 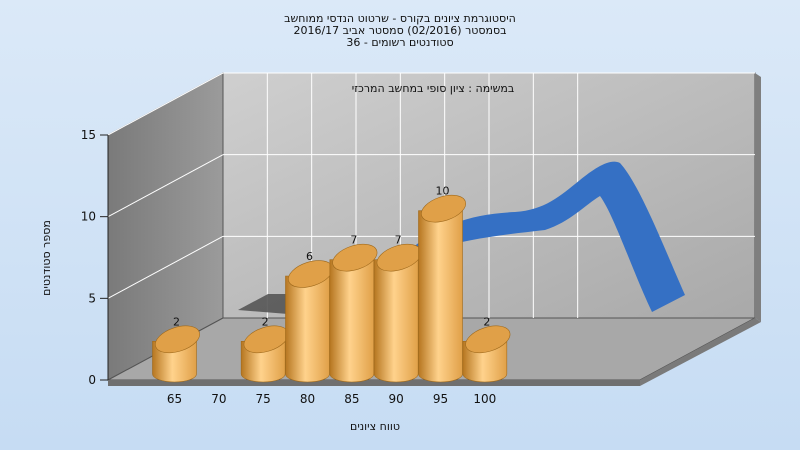 I want to click on trend-curve, so click(x=541, y=236).